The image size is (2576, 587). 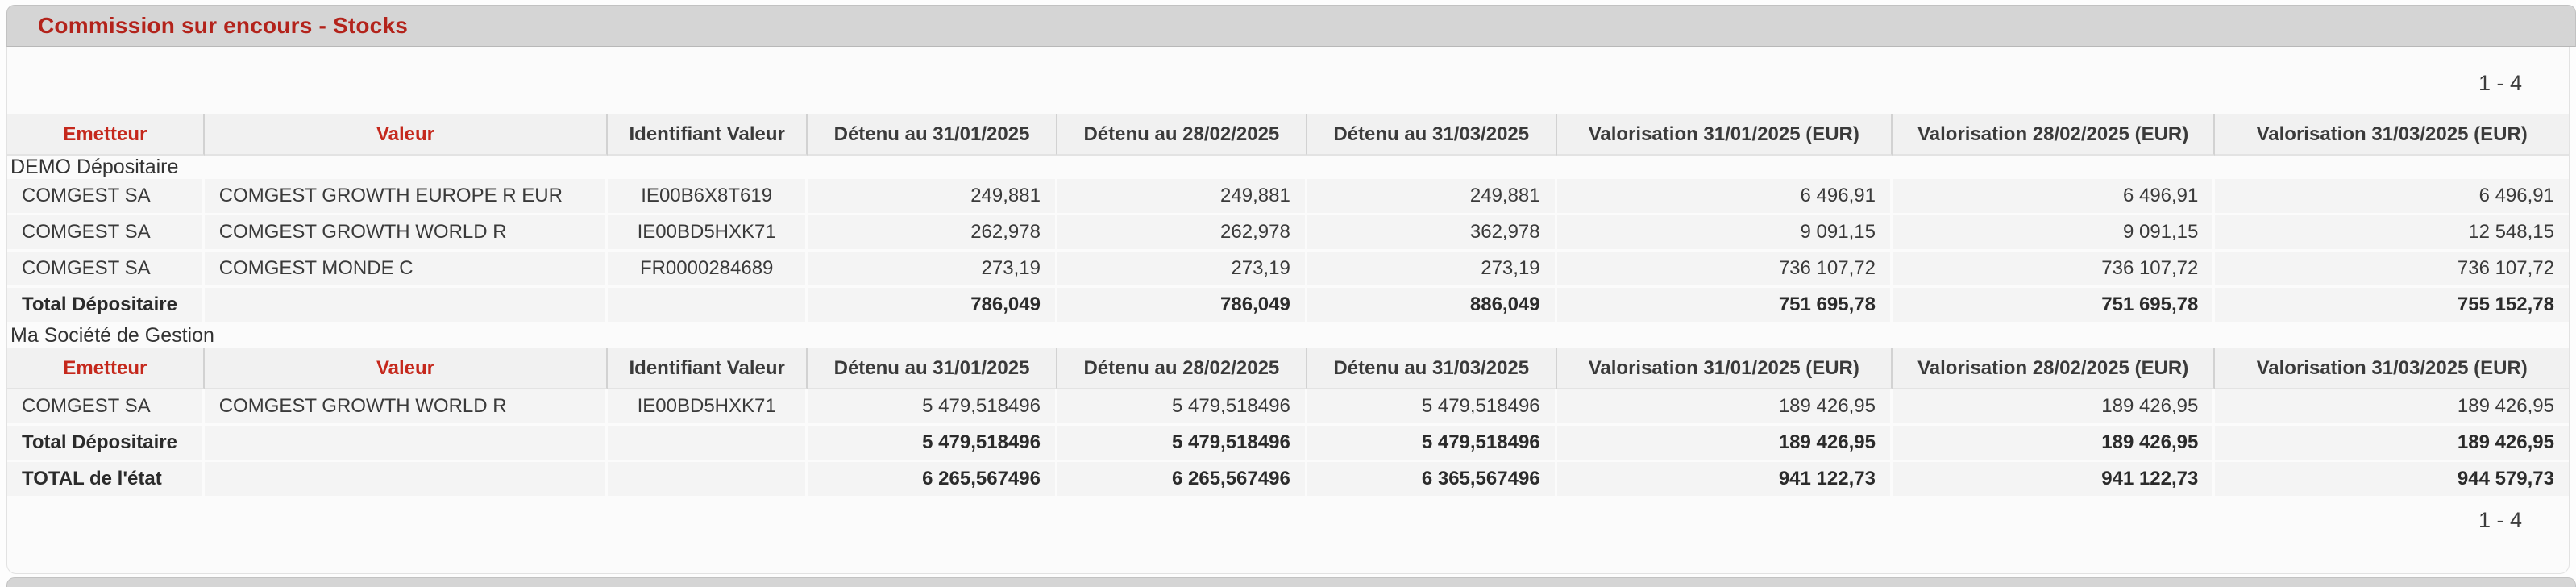 What do you see at coordinates (94, 167) in the screenshot?
I see `group-label: DEMO Dépositaire` at bounding box center [94, 167].